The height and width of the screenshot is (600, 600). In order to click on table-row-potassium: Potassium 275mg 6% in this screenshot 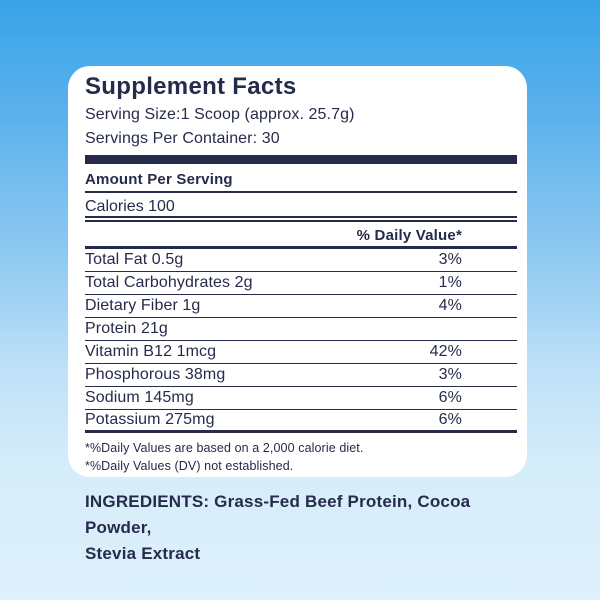, I will do `click(301, 421)`.